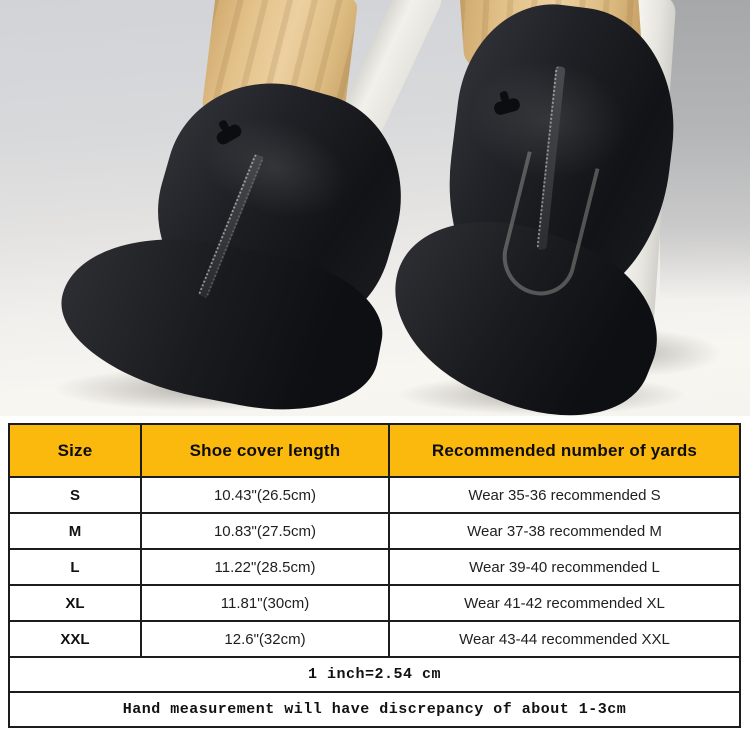  I want to click on header-recommended-yards: Recommended number of yards, so click(564, 450).